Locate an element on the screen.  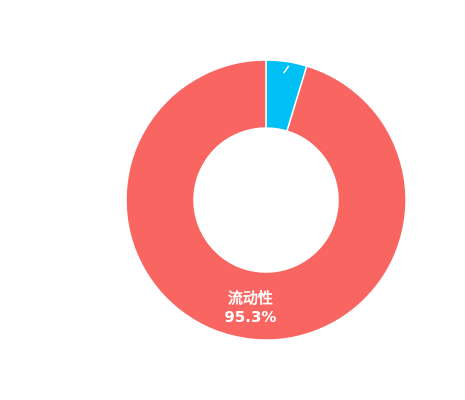
slice-label-name: 流动性 is located at coordinates (250, 298).